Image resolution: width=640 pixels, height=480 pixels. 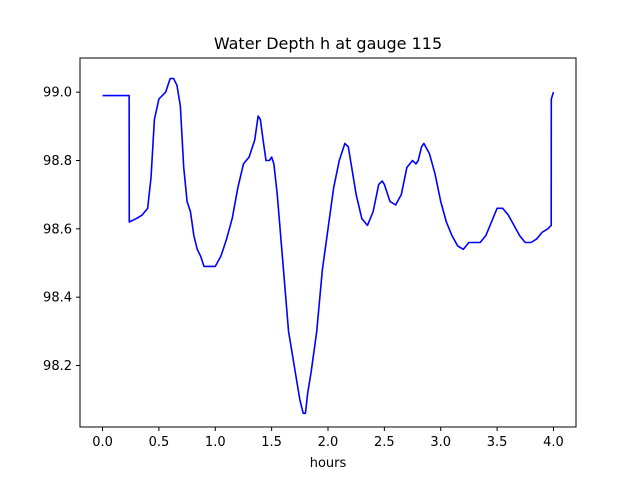 What do you see at coordinates (57, 161) in the screenshot?
I see `y-tick-label: 98.8` at bounding box center [57, 161].